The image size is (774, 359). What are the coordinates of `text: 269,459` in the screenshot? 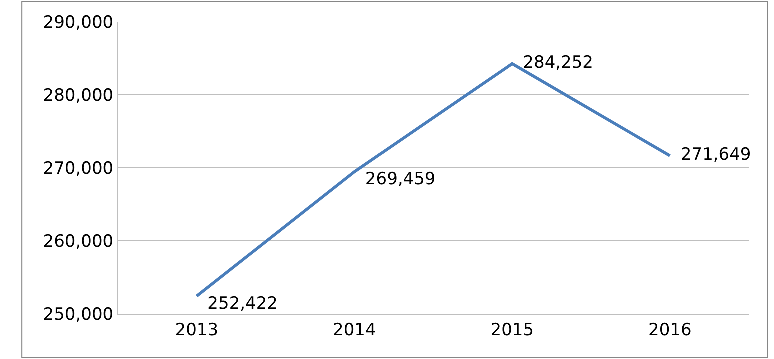 It's located at (400, 180).